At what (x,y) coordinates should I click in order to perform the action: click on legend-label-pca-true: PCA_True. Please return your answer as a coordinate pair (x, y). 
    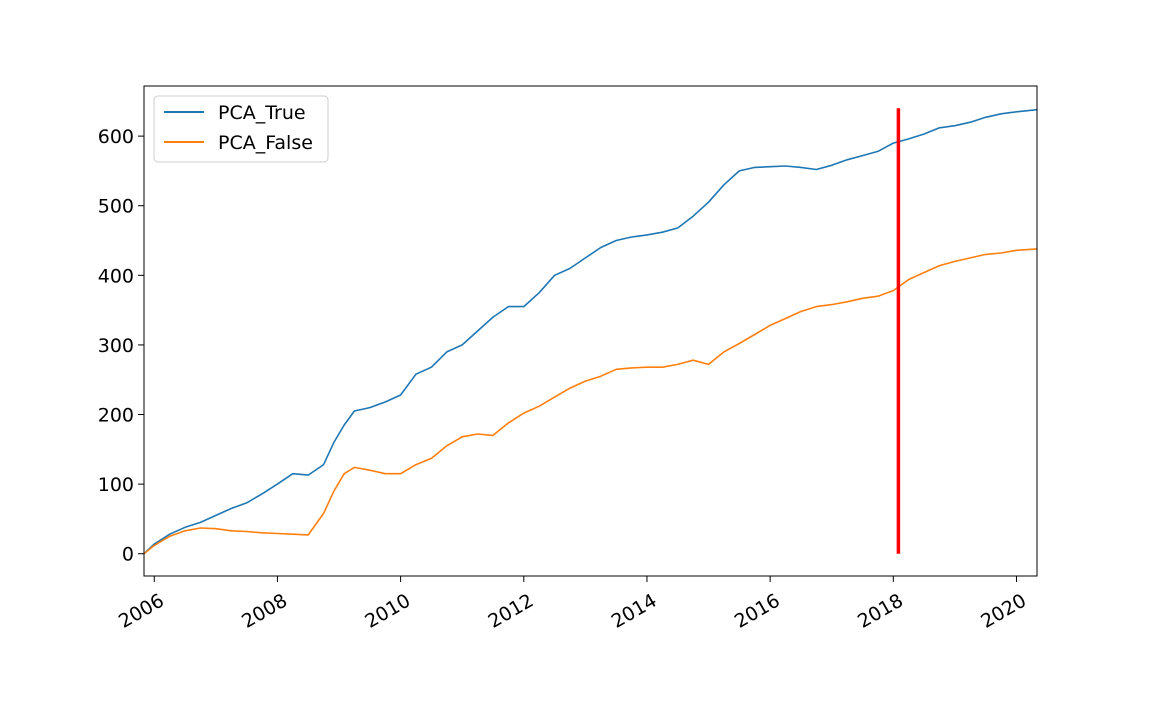
    Looking at the image, I should click on (262, 113).